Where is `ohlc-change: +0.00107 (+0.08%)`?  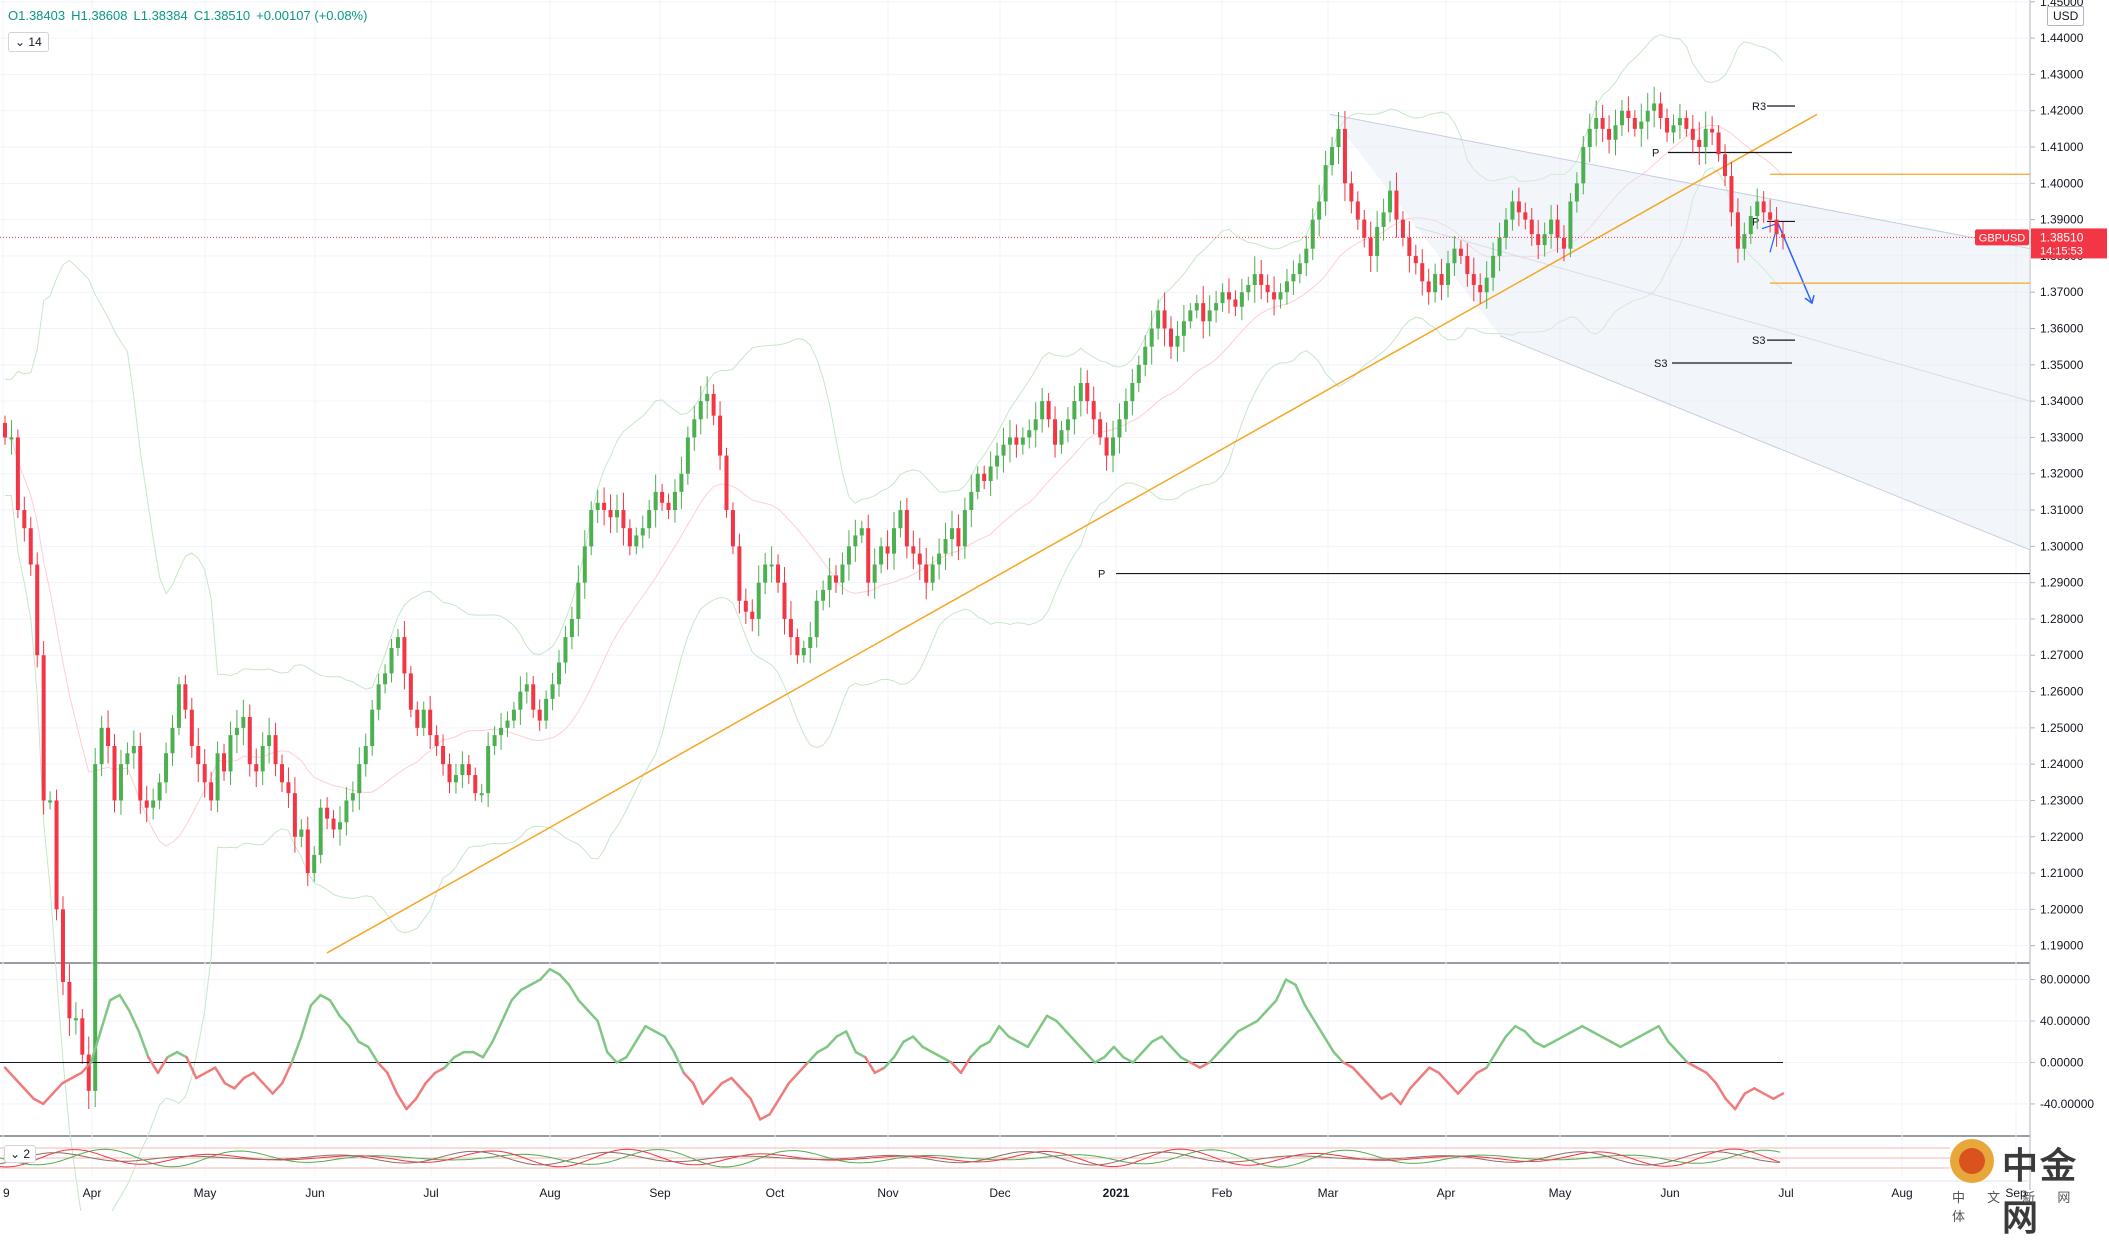 ohlc-change: +0.00107 (+0.08%) is located at coordinates (312, 15).